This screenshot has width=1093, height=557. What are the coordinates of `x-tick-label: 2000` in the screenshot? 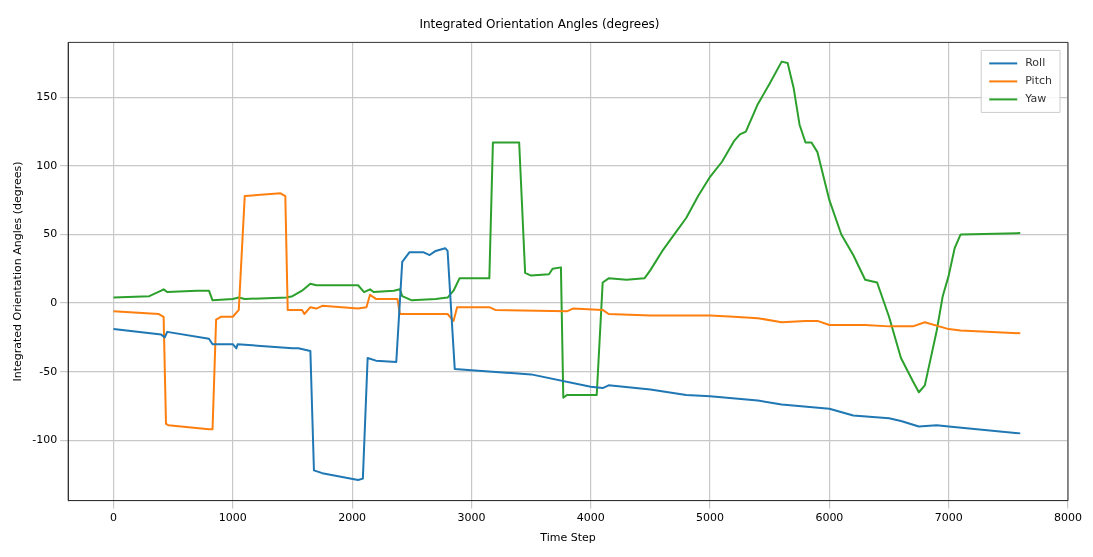 It's located at (352, 518).